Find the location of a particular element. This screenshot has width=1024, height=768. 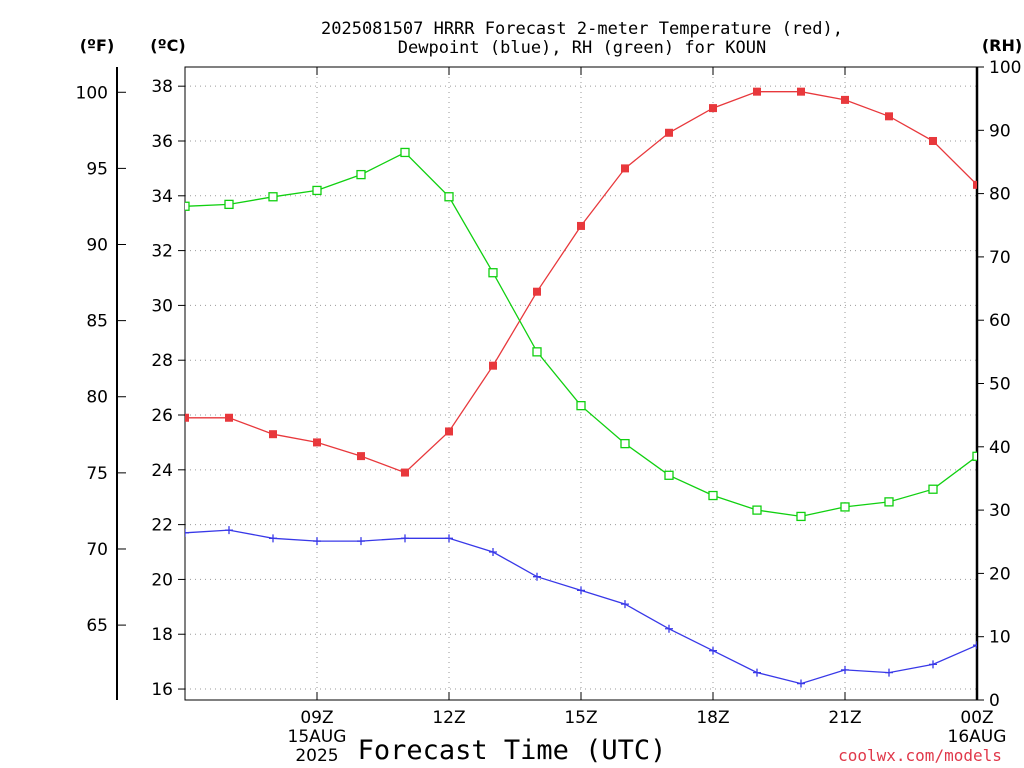

rh-tick-label: 0 is located at coordinates (994, 701).